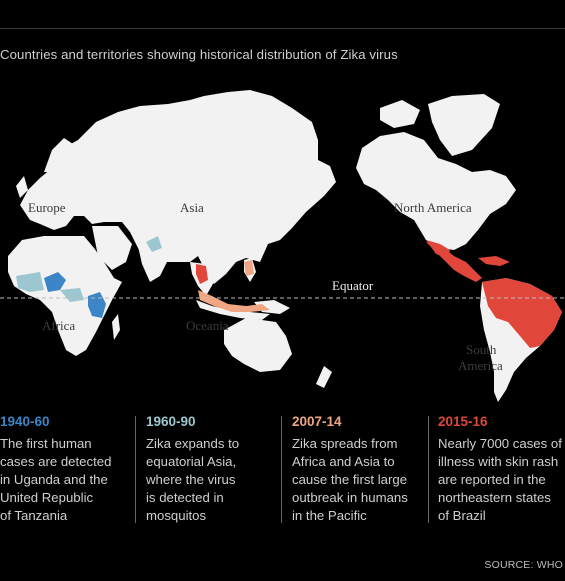 Image resolution: width=565 pixels, height=581 pixels. I want to click on legend-line: Zika expands to, so click(193, 443).